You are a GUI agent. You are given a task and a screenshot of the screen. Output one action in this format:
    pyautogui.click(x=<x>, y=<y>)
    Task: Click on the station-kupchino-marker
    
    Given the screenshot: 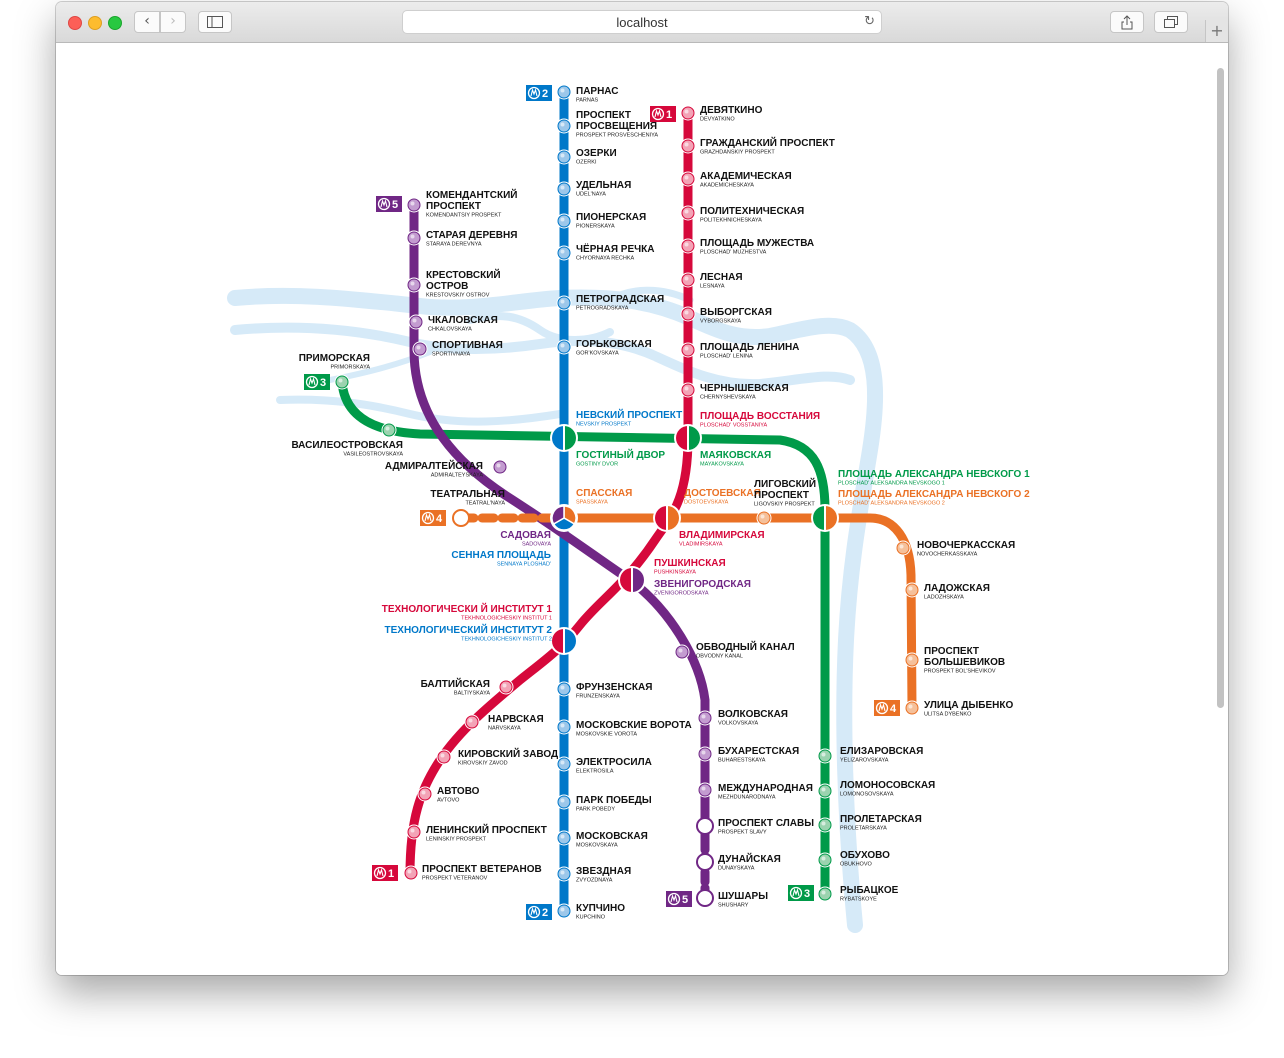 What is the action you would take?
    pyautogui.click(x=564, y=911)
    